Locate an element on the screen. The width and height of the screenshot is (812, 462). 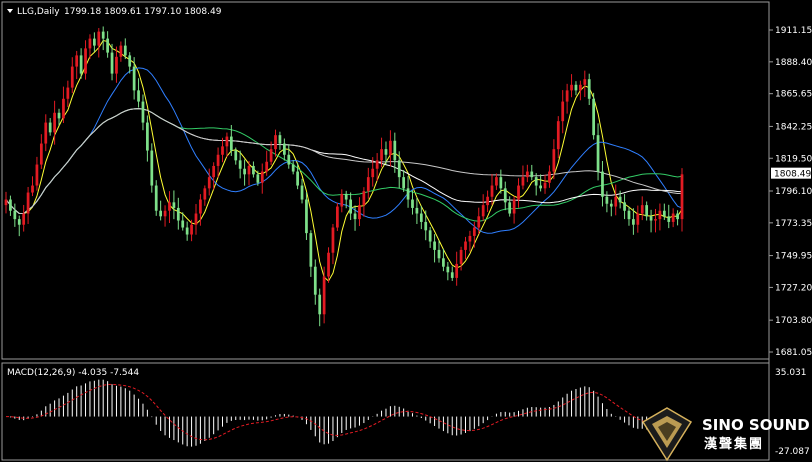
price-tick-label: 1819.50 is located at coordinates (793, 159).